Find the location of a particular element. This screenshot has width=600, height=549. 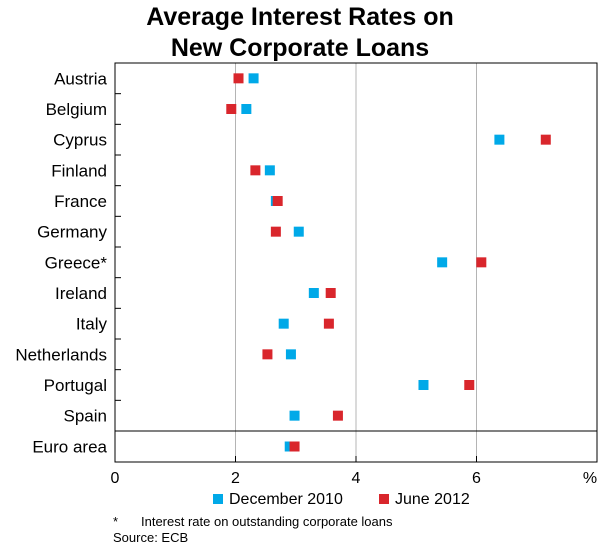

x-tick-label: 0 is located at coordinates (115, 478).